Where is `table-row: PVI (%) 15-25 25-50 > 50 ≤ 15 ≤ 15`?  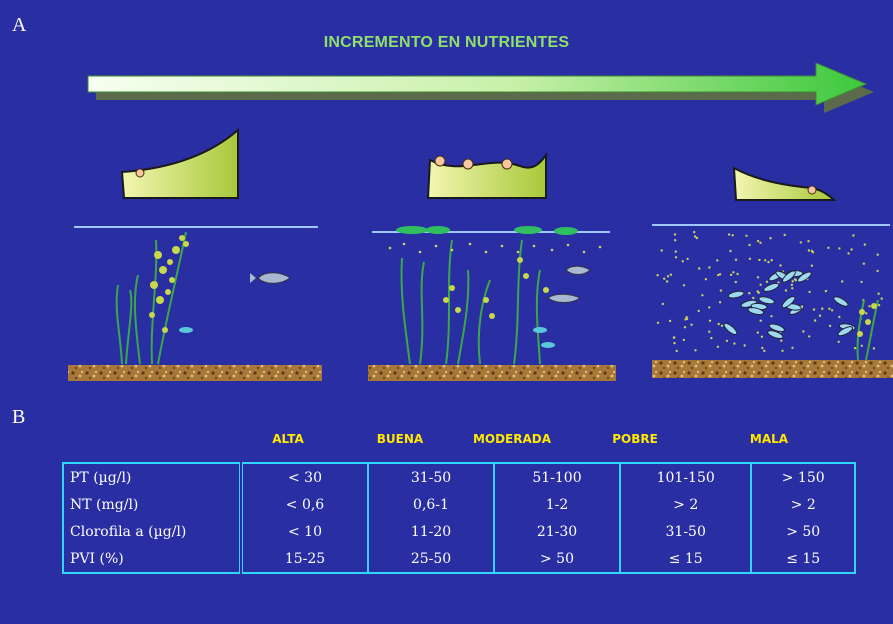
table-row: PVI (%) 15-25 25-50 > 50 ≤ 15 ≤ 15 is located at coordinates (459, 559).